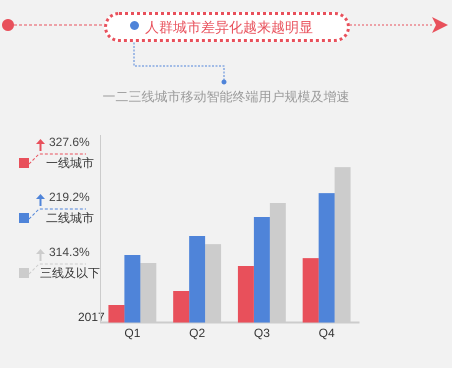  I want to click on x-tick-label: Q3, so click(262, 333).